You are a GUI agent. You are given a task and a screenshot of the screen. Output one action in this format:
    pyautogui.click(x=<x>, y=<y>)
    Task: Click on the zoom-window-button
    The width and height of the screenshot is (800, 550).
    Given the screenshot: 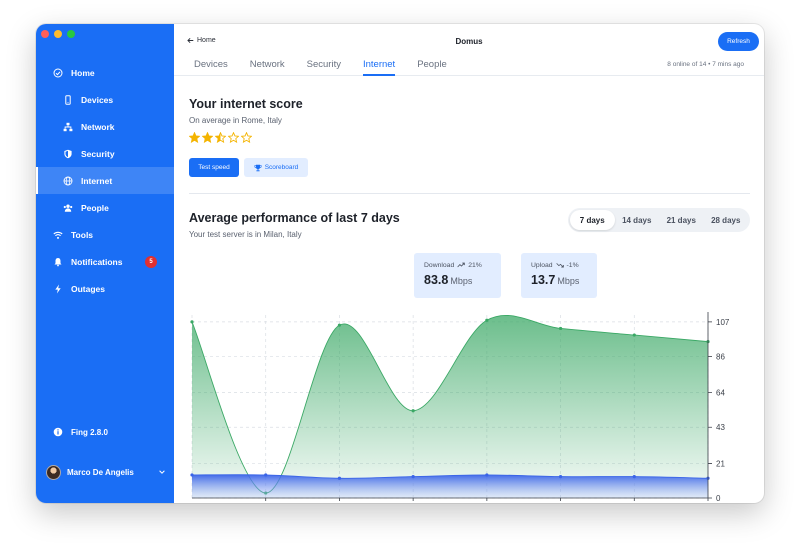 What is the action you would take?
    pyautogui.click(x=71, y=34)
    